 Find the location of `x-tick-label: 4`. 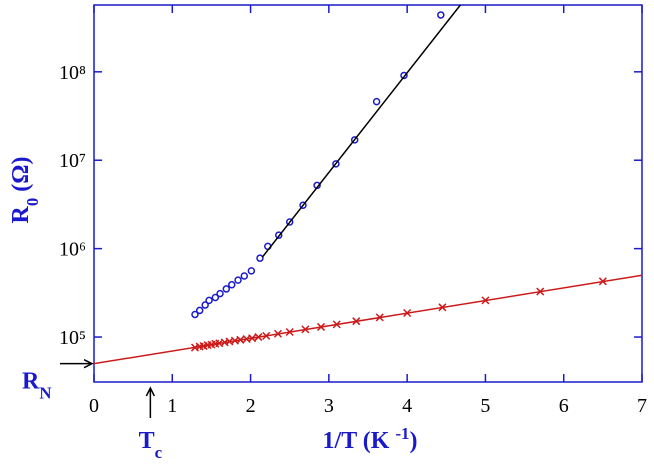

x-tick-label: 4 is located at coordinates (407, 406).